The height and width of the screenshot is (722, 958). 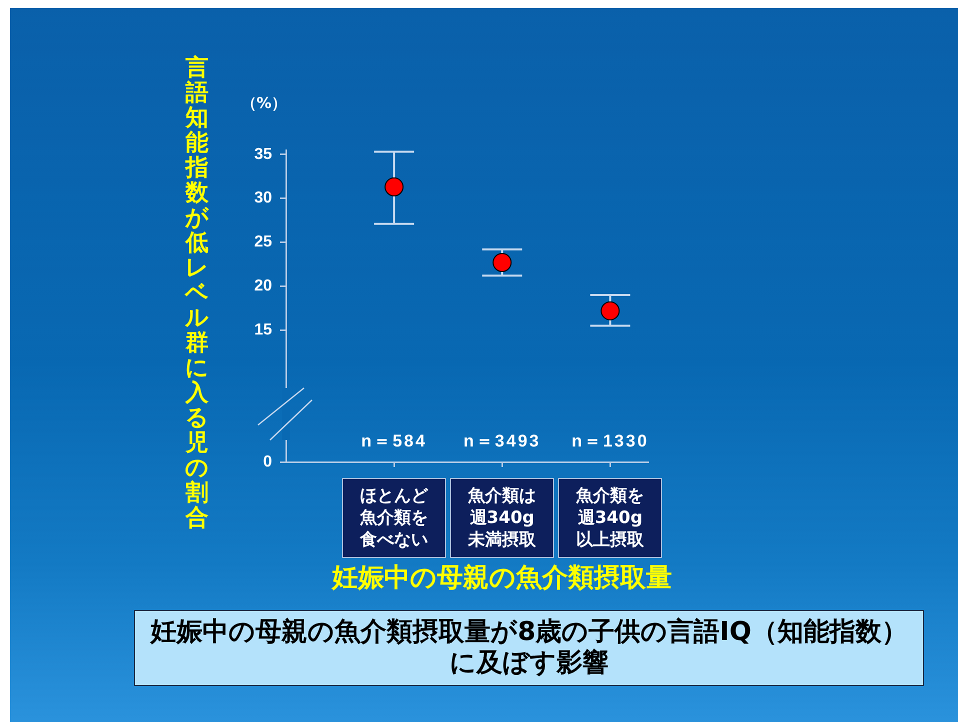 I want to click on text: 言語知能指数が低レベル群に入る児の割合, so click(x=197, y=293).